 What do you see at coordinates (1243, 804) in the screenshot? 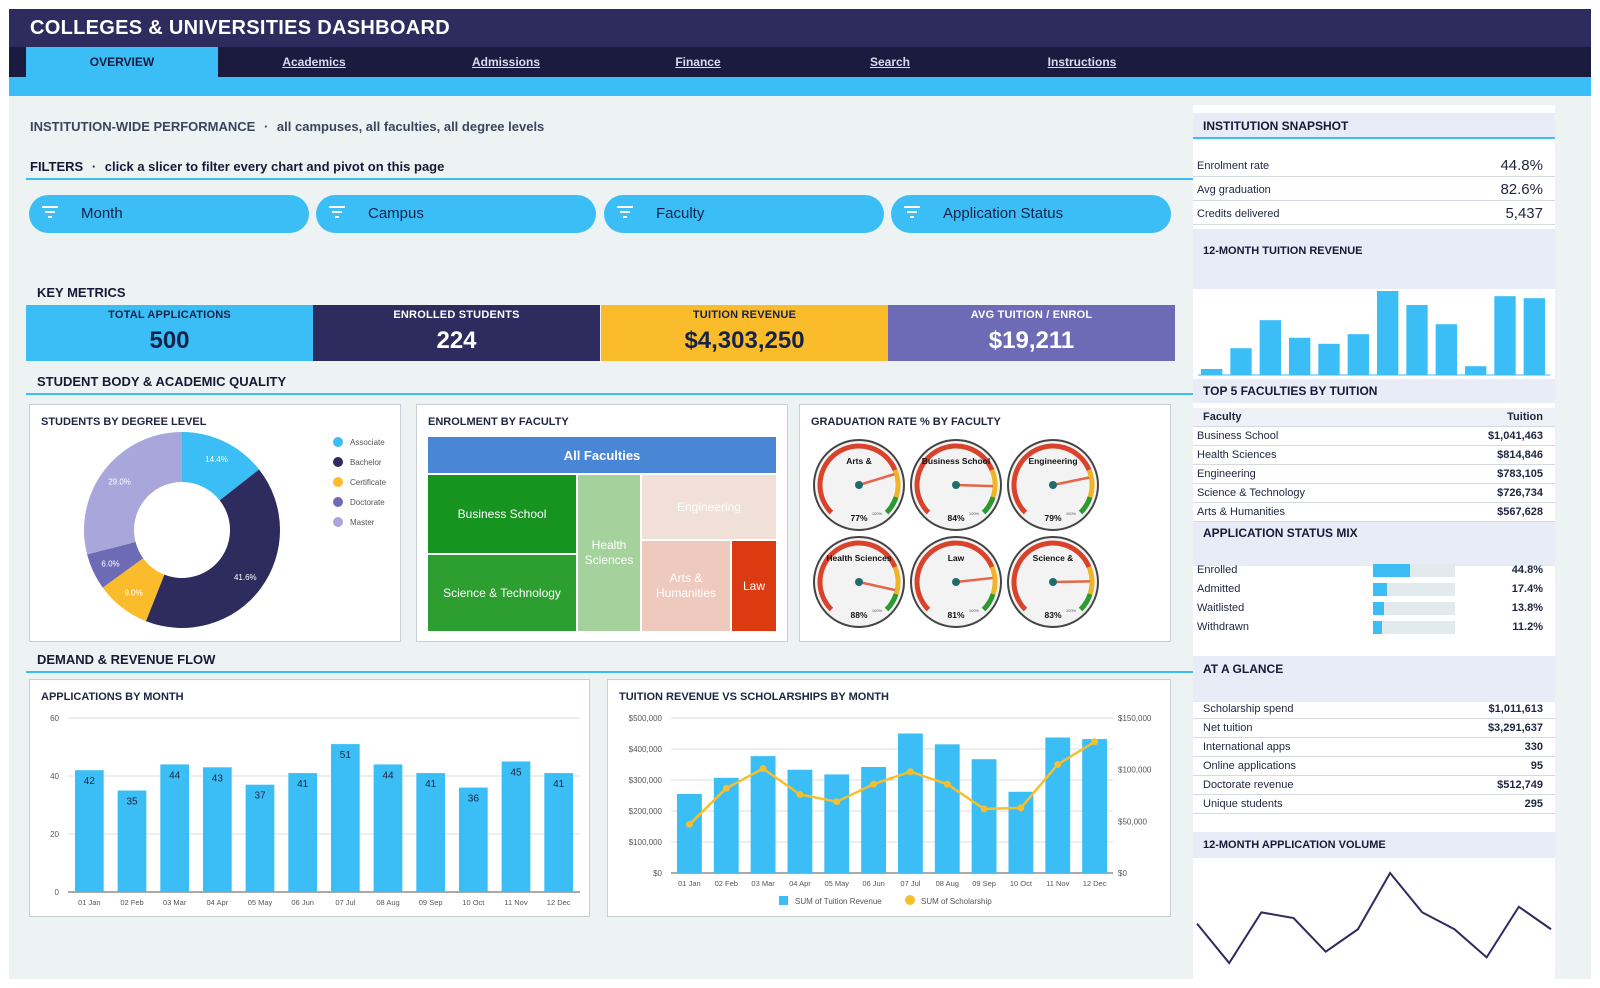
I see `glance-label: Unique students` at bounding box center [1243, 804].